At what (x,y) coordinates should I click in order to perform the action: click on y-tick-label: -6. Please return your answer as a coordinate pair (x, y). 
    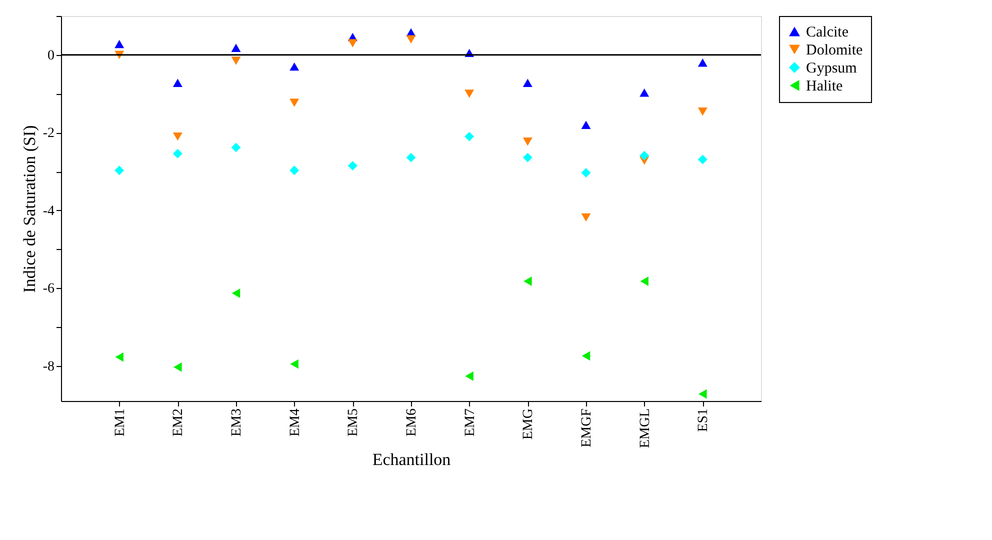
    Looking at the image, I should click on (48, 289).